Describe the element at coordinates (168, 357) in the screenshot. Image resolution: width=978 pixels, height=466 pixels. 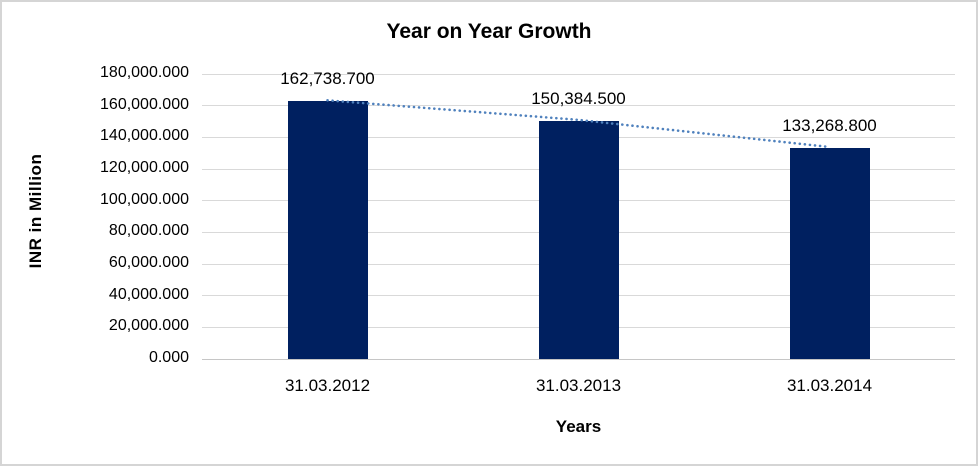
I see `y-tick-label: 0.000` at that location.